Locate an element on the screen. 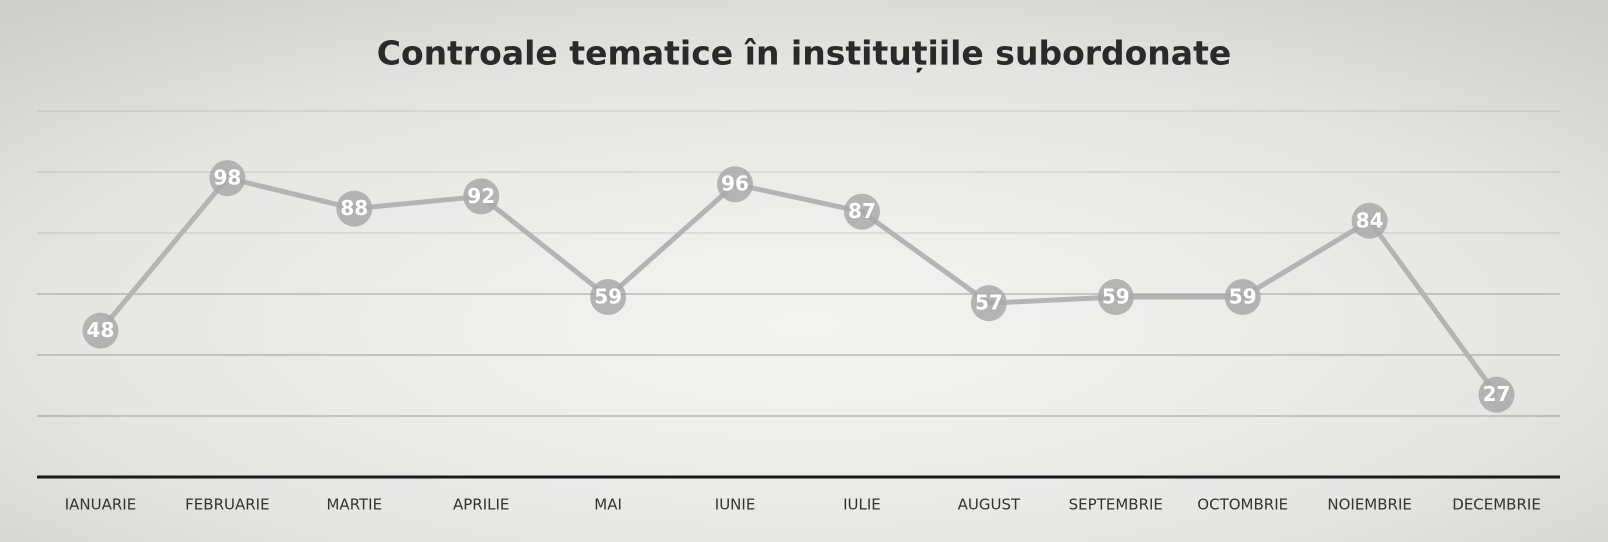 The width and height of the screenshot is (1608, 542). data-label: 87 is located at coordinates (862, 211).